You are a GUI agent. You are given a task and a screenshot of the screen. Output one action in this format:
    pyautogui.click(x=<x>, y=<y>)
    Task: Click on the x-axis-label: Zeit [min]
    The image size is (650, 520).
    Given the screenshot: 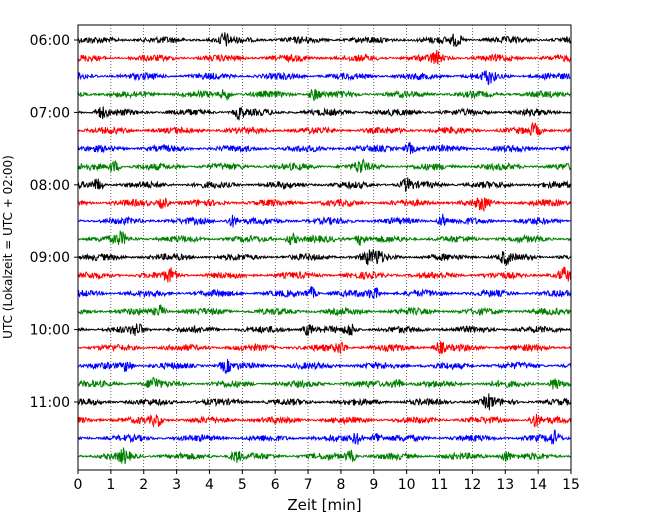 What is the action you would take?
    pyautogui.click(x=324, y=505)
    